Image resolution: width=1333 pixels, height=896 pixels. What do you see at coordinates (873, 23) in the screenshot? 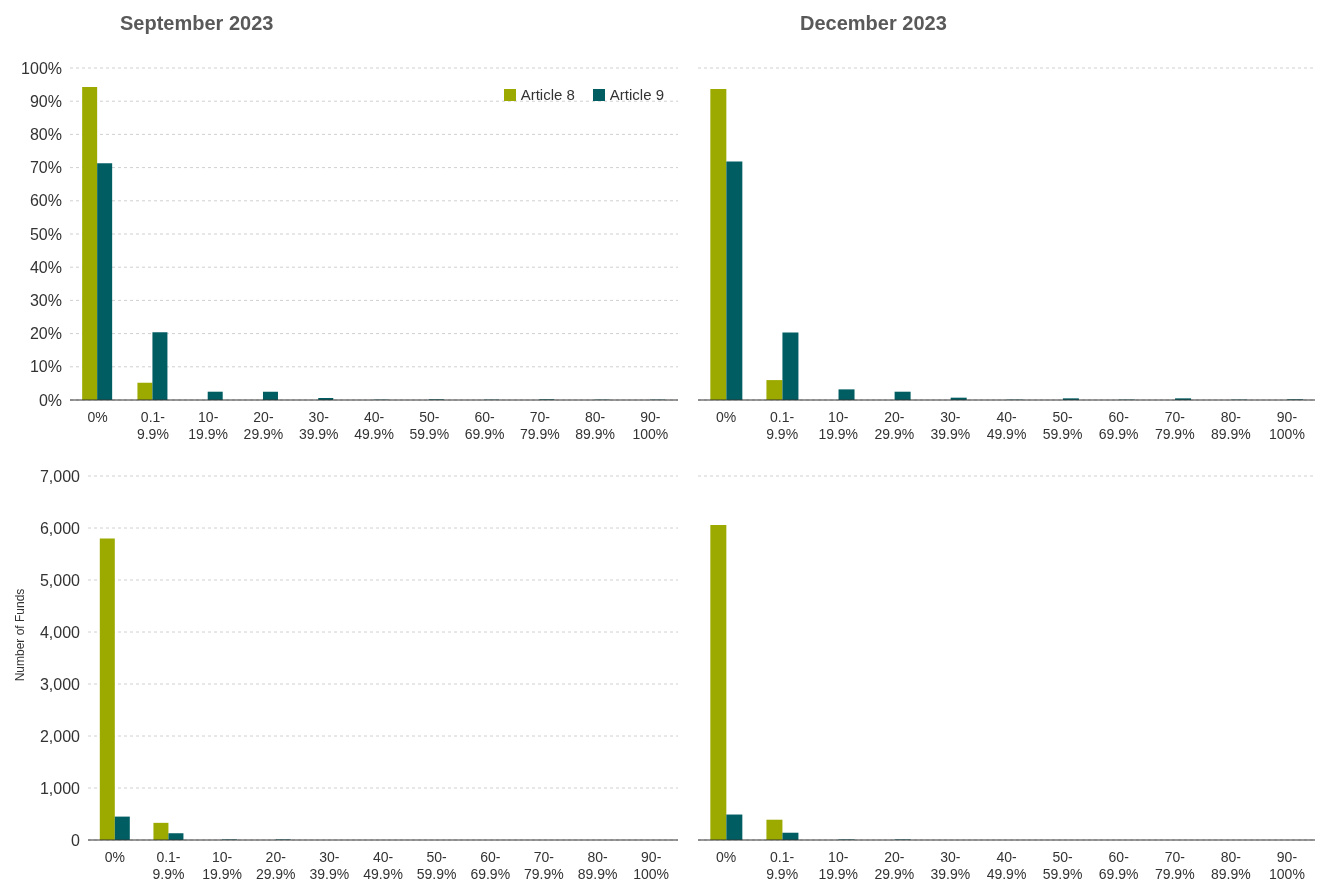
I see `chart-title: December 2023` at bounding box center [873, 23].